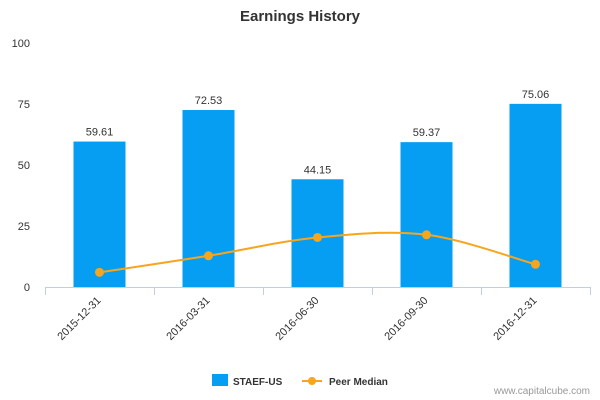  What do you see at coordinates (24, 105) in the screenshot?
I see `y-tick-label: 75` at bounding box center [24, 105].